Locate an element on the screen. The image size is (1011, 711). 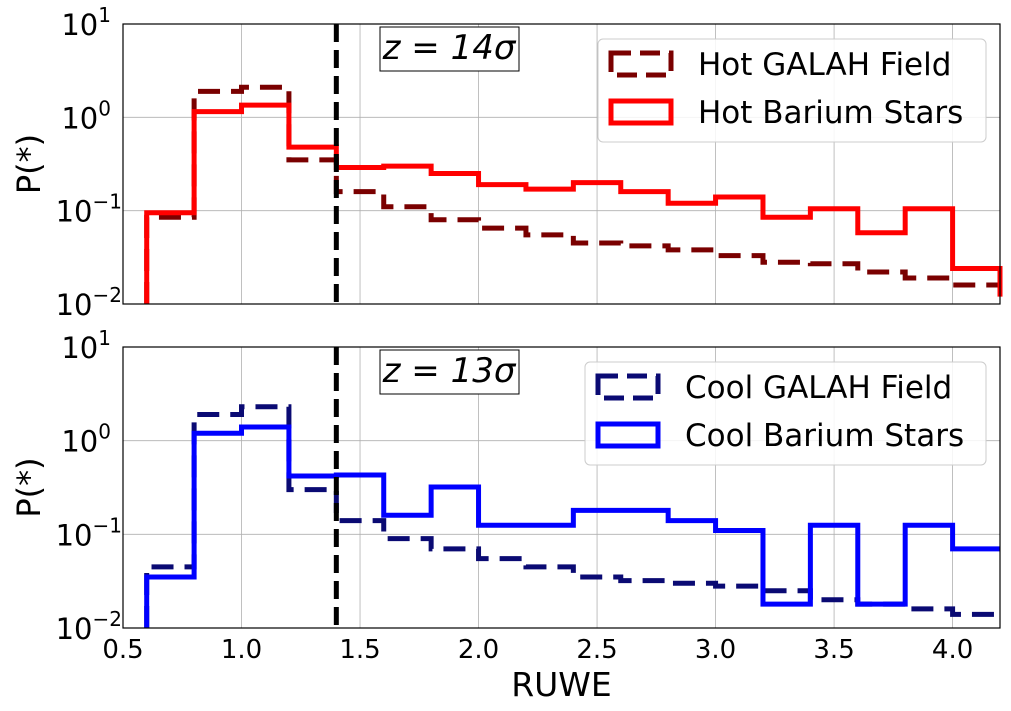
top-annotation-value: 14σ is located at coordinates (484, 48).